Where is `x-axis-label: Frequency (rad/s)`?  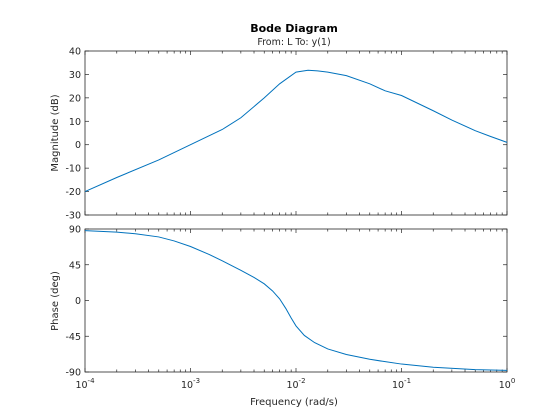
x-axis-label: Frequency (rad/s) is located at coordinates (294, 402).